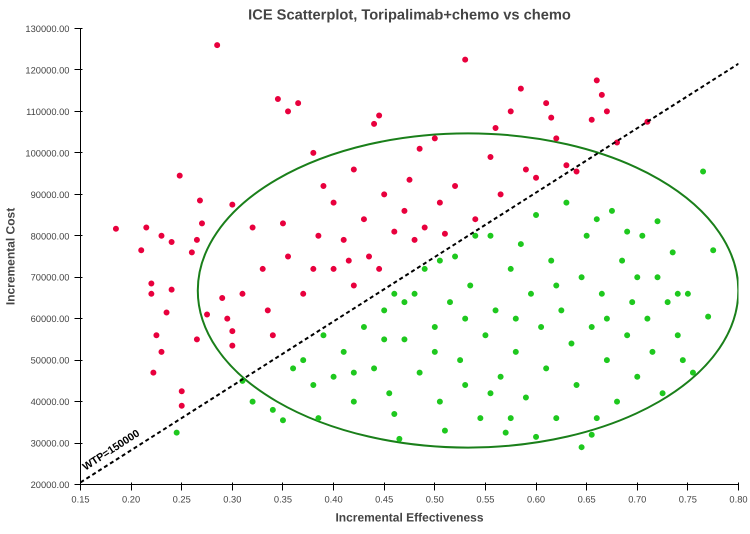 Image resolution: width=750 pixels, height=534 pixels. I want to click on x-tick-label: 0.70, so click(637, 499).